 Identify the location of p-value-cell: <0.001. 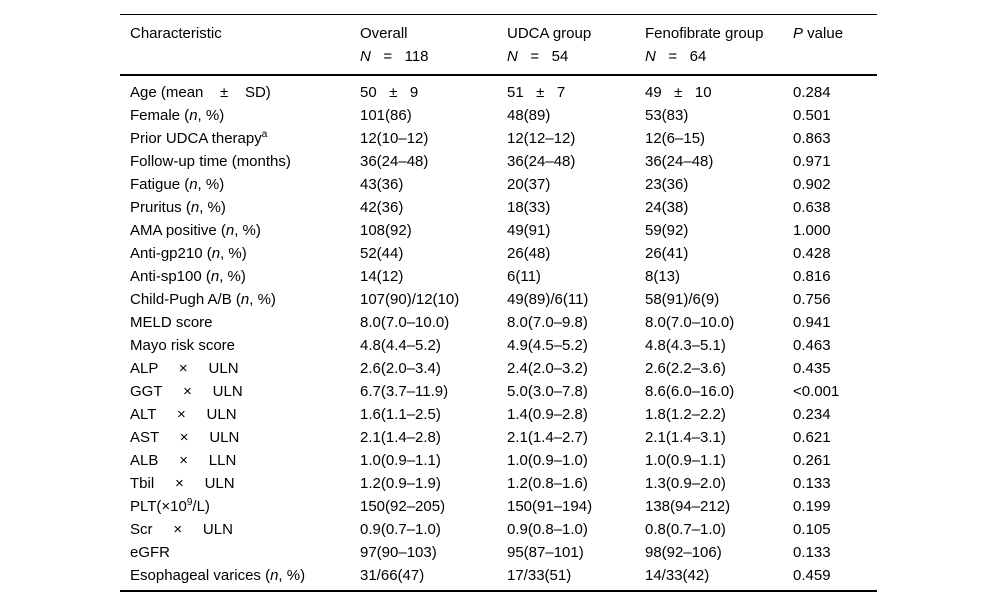
(816, 391).